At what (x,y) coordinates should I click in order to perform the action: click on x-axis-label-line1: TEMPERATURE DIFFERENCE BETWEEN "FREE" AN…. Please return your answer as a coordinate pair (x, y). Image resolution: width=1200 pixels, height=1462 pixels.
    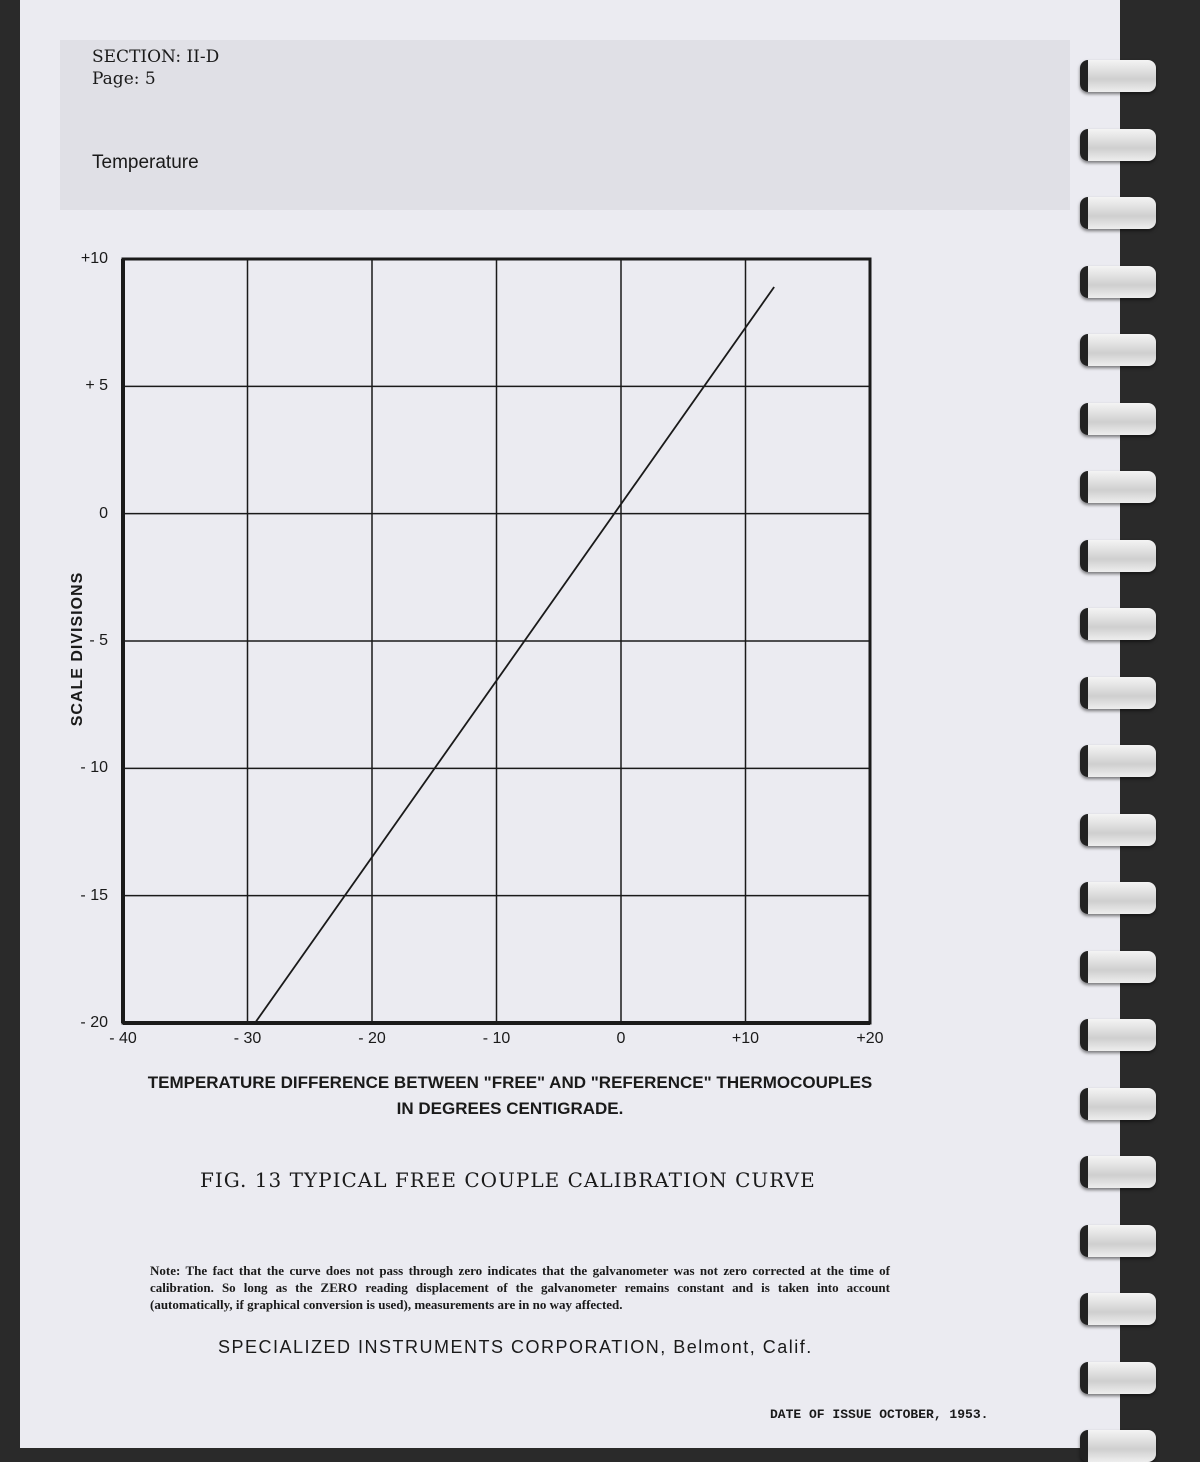
    Looking at the image, I should click on (510, 1082).